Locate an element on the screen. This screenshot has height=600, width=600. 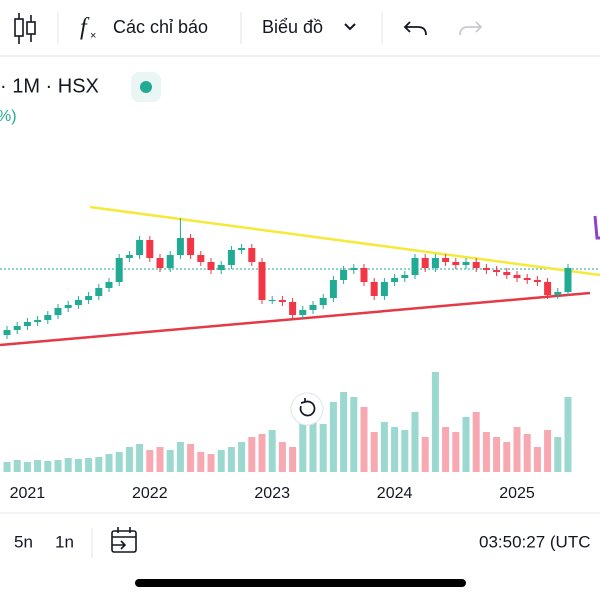
redo-button is located at coordinates (471, 28).